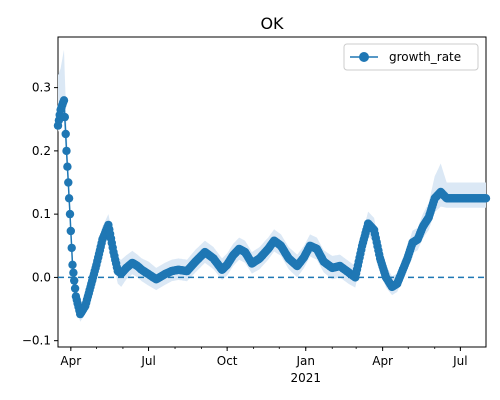 This screenshot has height=400, width=500. What do you see at coordinates (41, 88) in the screenshot?
I see `y-tick-label: 0.3` at bounding box center [41, 88].